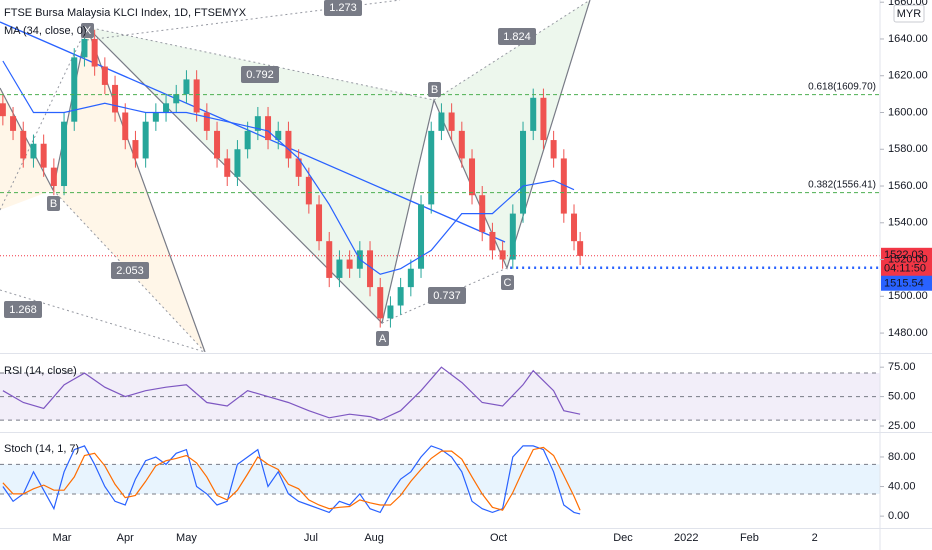  I want to click on y-tick-label: 1640.00, so click(908, 39).